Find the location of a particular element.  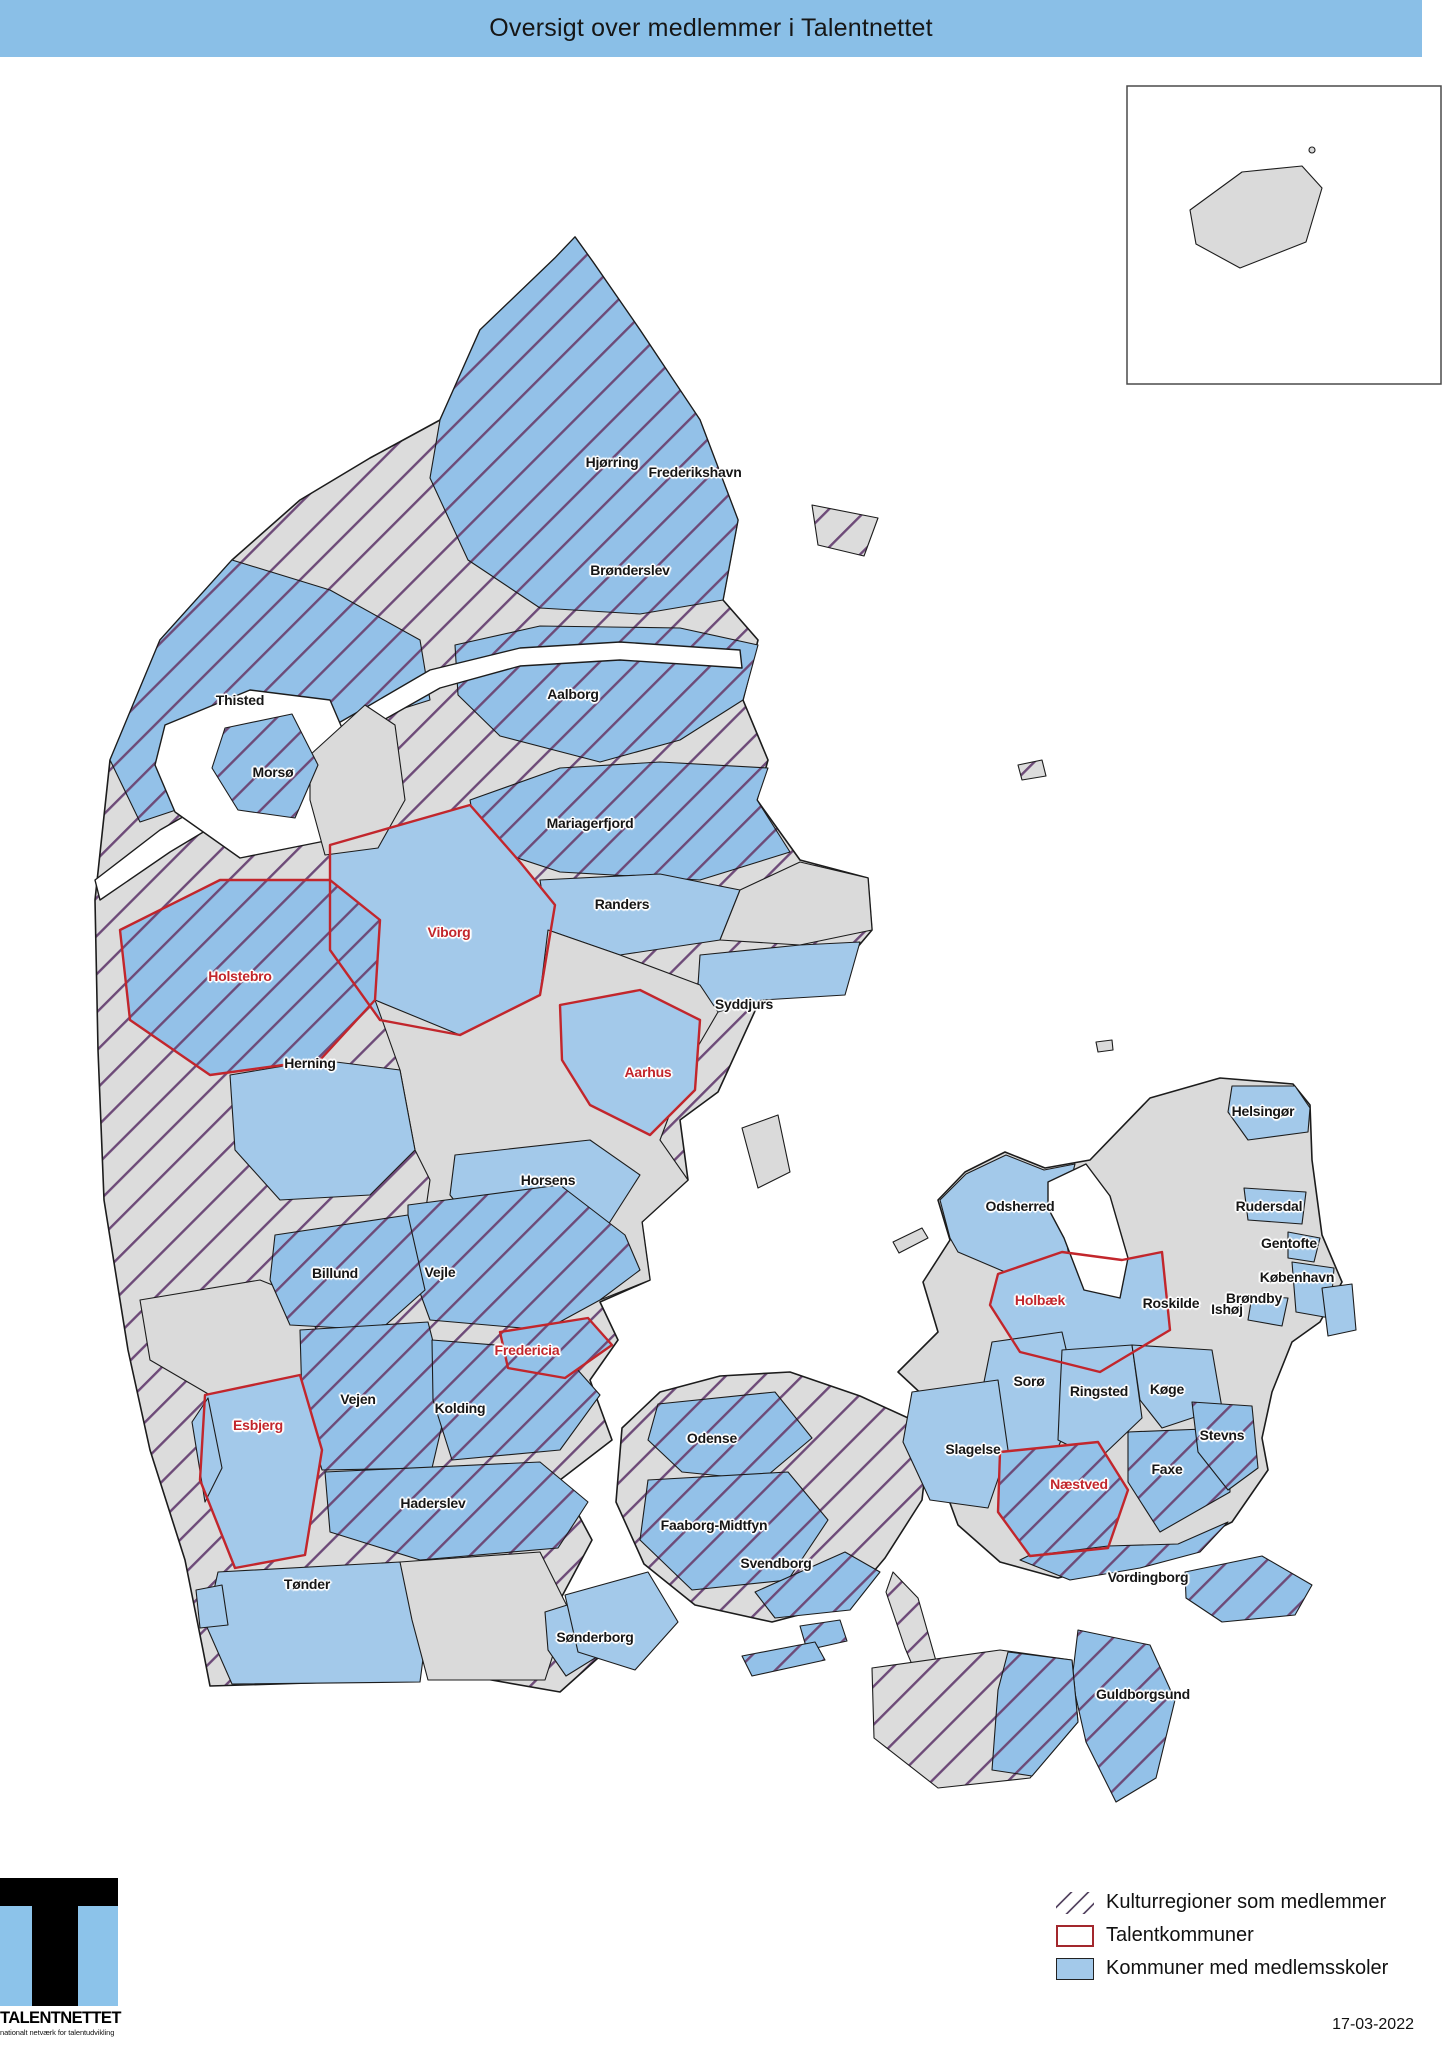

region-haderslev is located at coordinates (456, 1511).